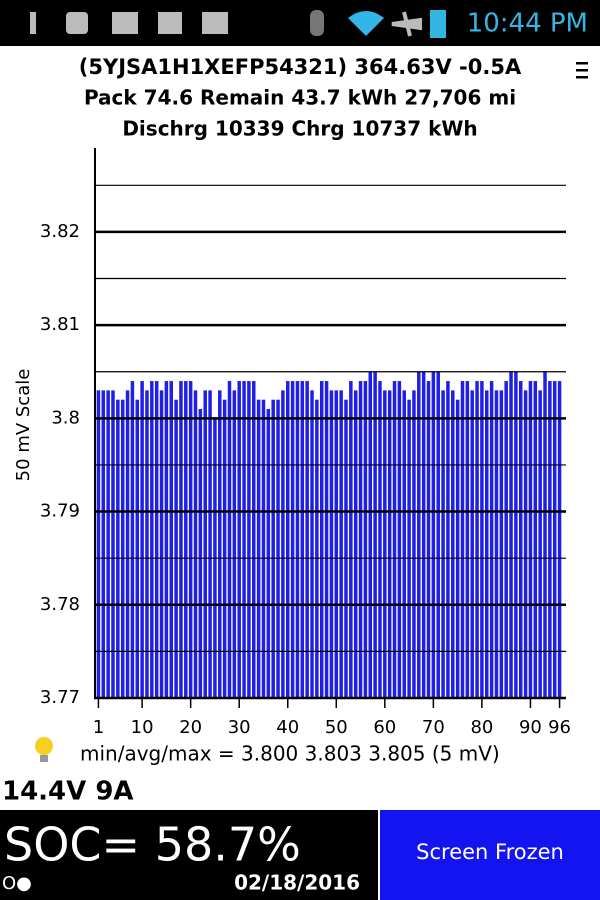 The width and height of the screenshot is (600, 900). I want to click on soc-text: SOC= 58.7%, so click(152, 845).